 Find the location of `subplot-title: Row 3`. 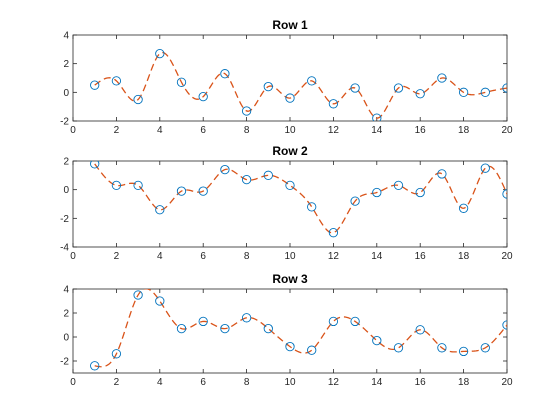

subplot-title: Row 3 is located at coordinates (290, 279).